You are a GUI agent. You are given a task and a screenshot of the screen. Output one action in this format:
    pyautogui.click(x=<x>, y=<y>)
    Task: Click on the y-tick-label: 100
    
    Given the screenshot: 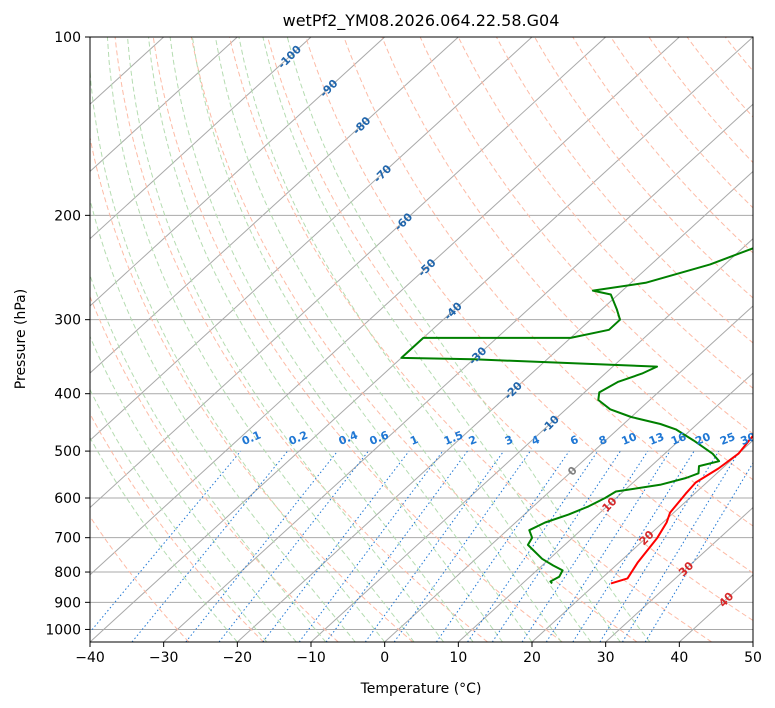 What is the action you would take?
    pyautogui.click(x=67, y=38)
    